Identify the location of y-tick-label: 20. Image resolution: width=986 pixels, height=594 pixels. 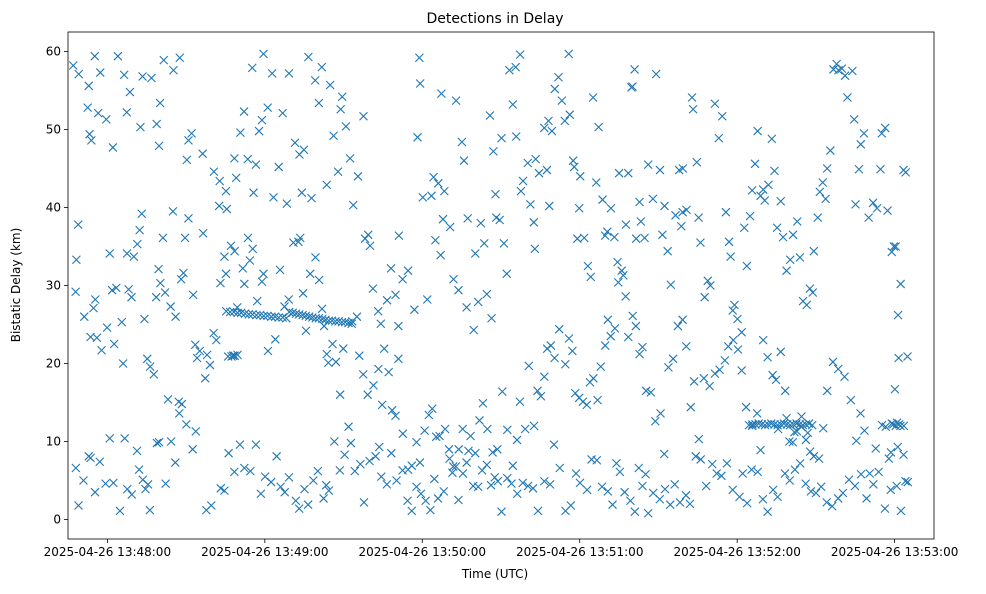
(53, 364).